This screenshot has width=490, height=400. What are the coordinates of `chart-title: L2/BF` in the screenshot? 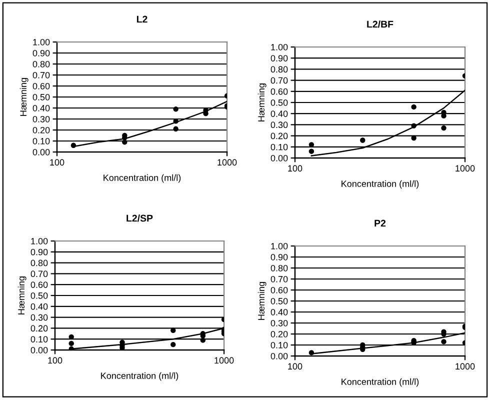 It's located at (380, 24).